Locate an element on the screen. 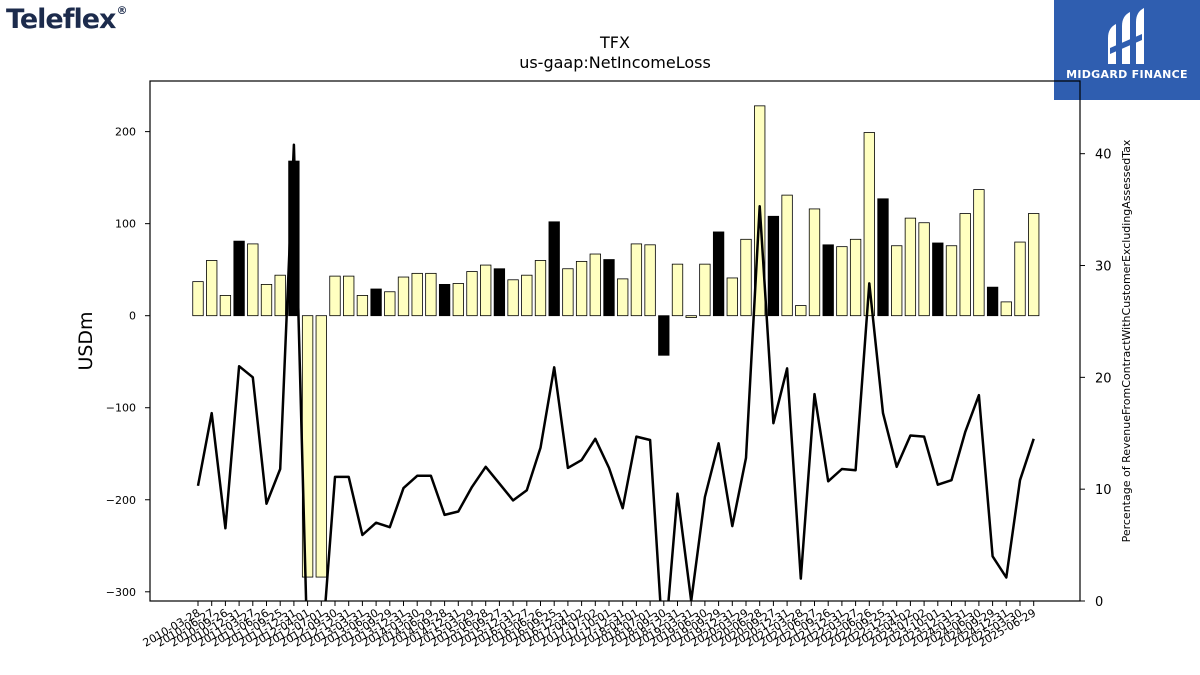  y-left-tick-label: 0 is located at coordinates (132, 316).